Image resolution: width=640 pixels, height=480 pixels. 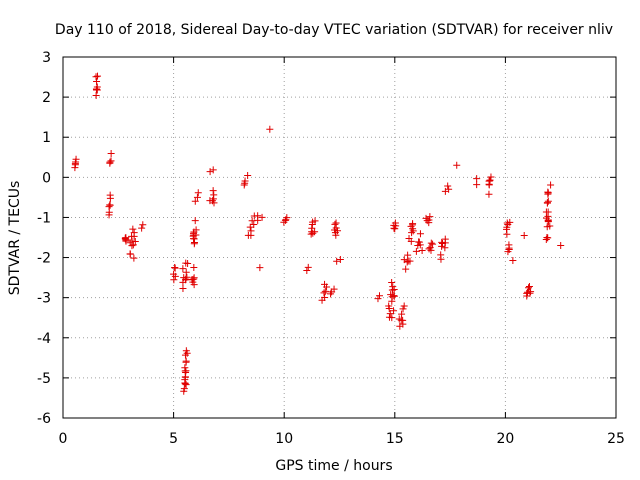 What do you see at coordinates (505, 439) in the screenshot?
I see `x-tick-label: 20` at bounding box center [505, 439].